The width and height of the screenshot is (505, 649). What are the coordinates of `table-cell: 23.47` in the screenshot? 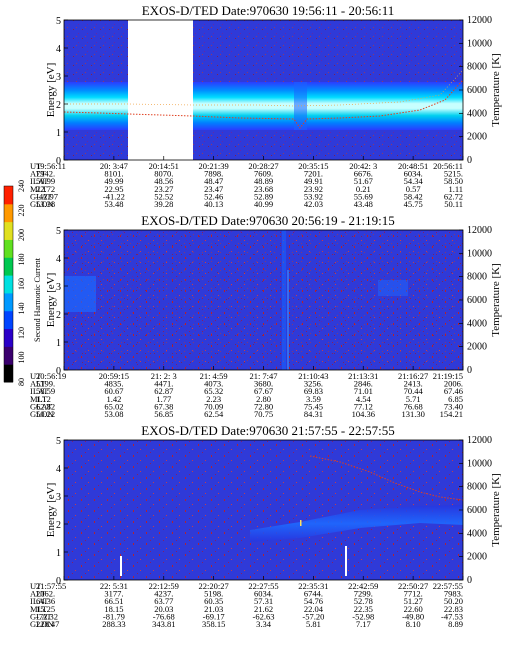 It's located at (213, 189).